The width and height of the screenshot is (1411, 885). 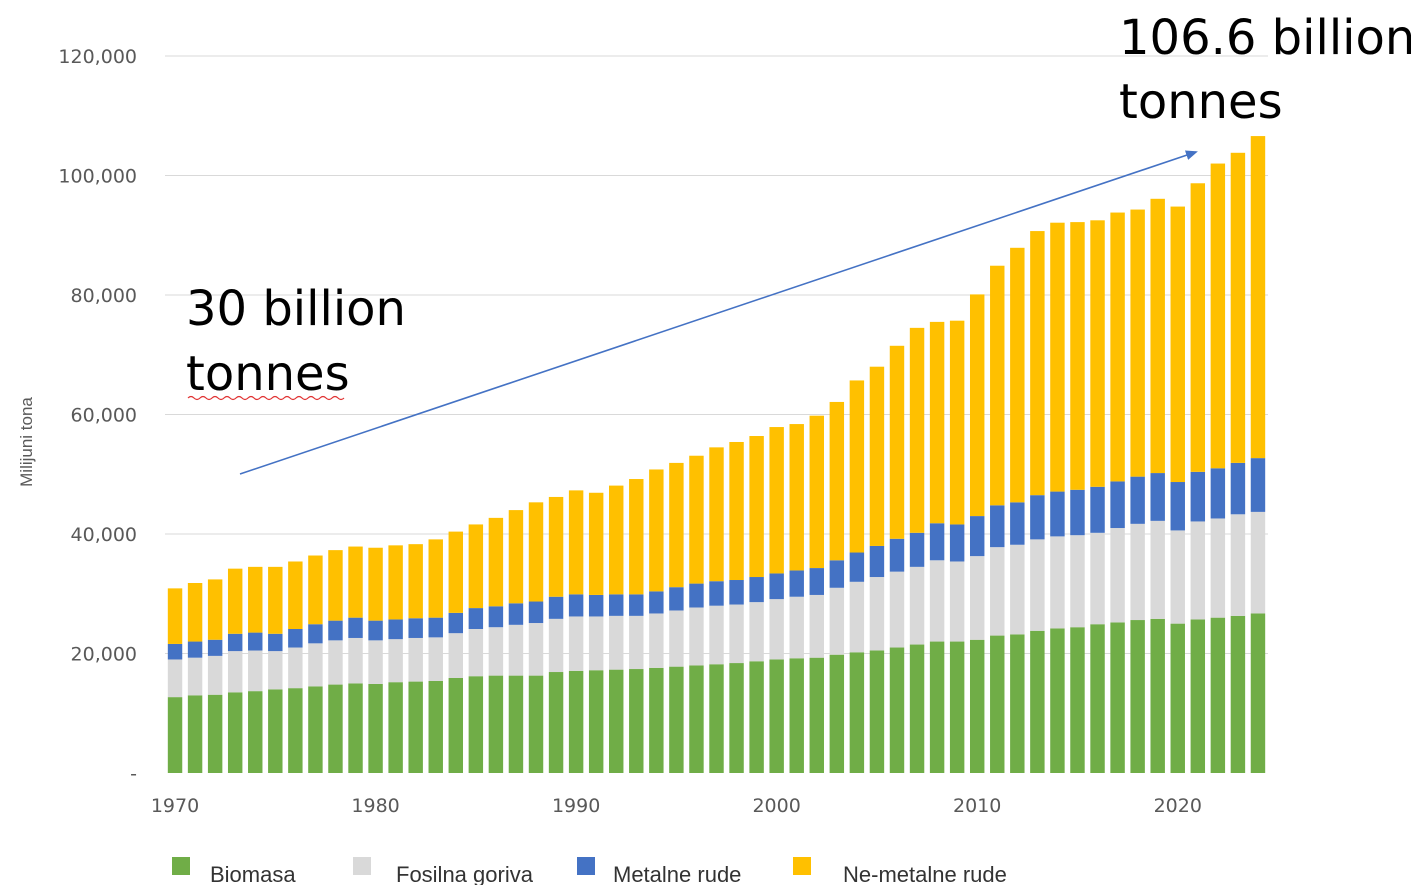 I want to click on x-tick-label: 2020, so click(x=1178, y=806).